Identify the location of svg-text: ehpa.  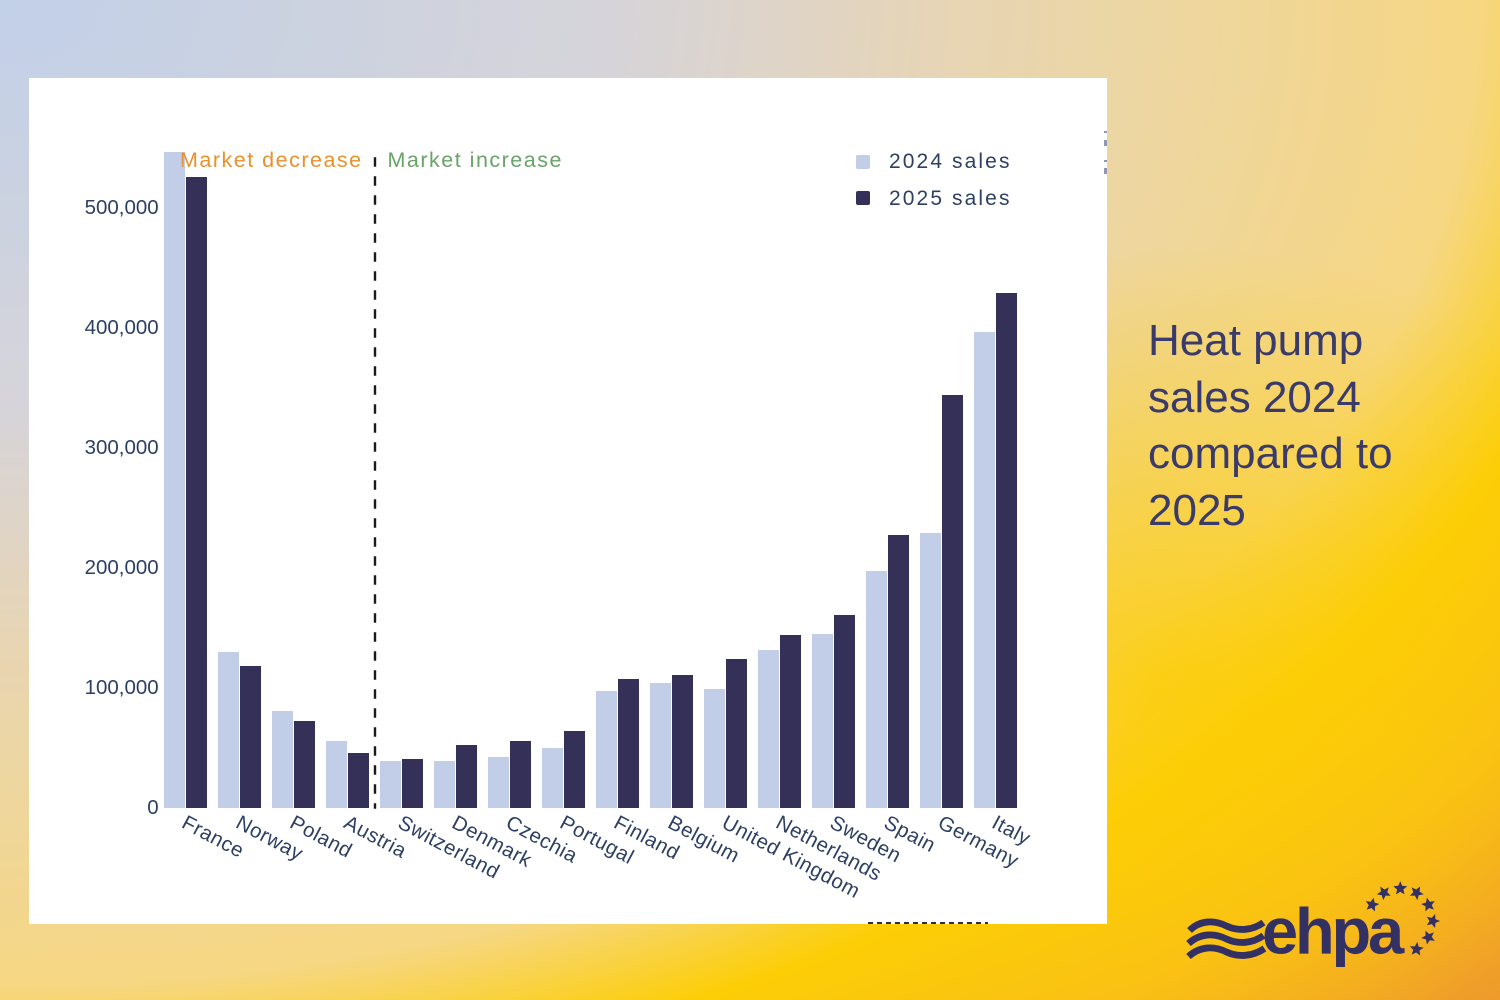
(1333, 931).